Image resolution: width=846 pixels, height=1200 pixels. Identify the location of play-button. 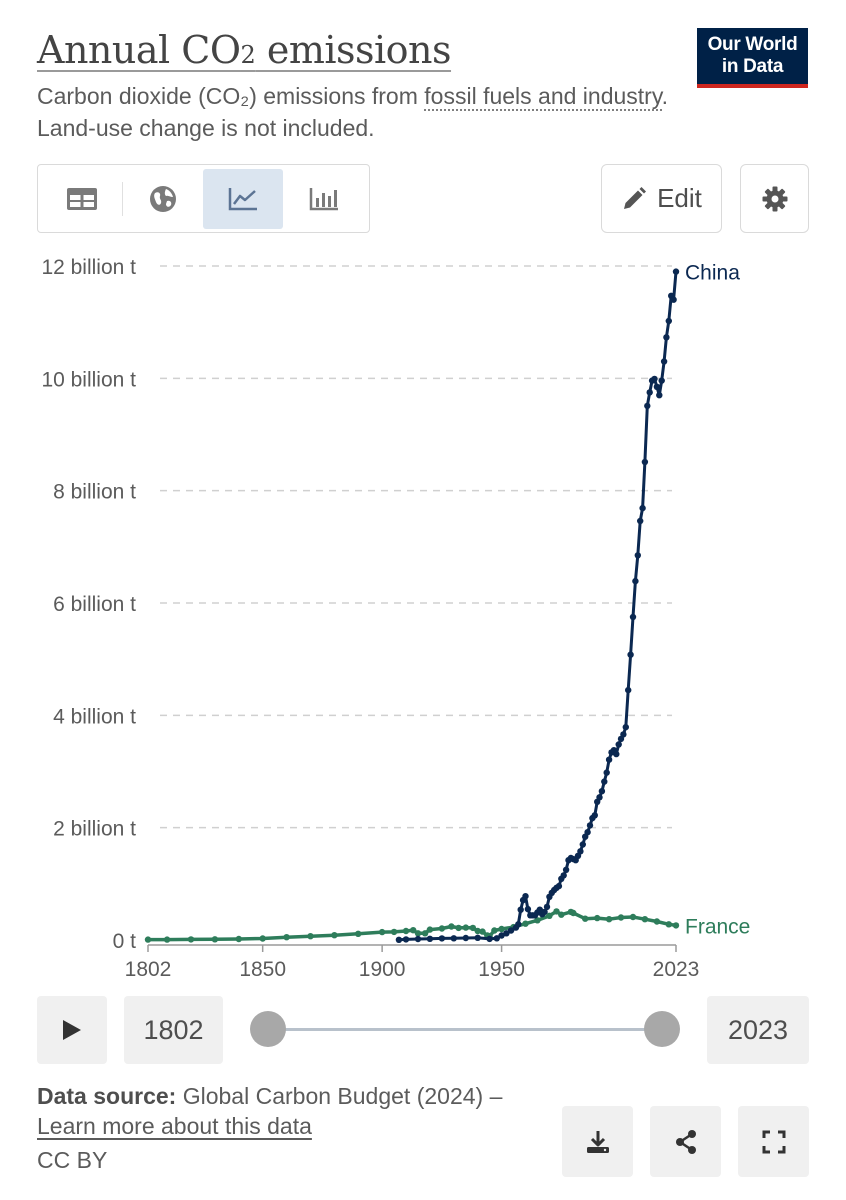
(72, 1030).